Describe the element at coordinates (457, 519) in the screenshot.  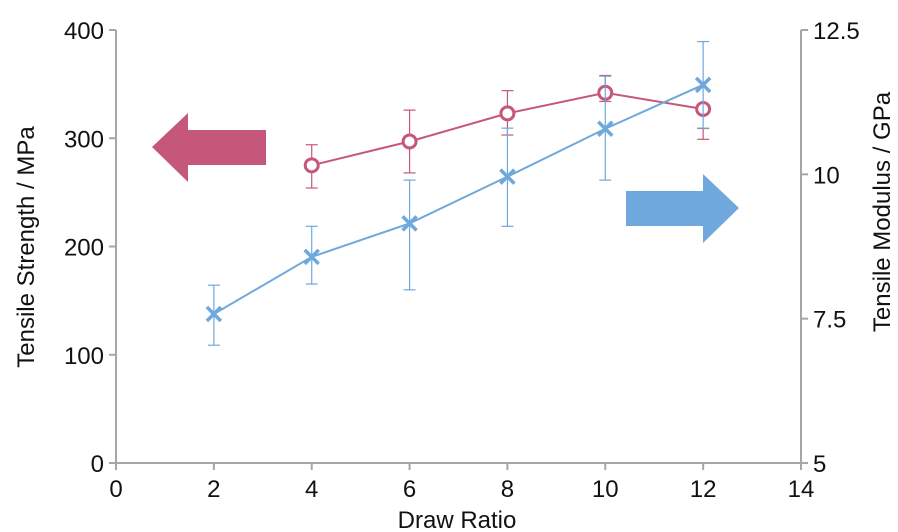
I see `x-axis-title: Draw Ratio` at that location.